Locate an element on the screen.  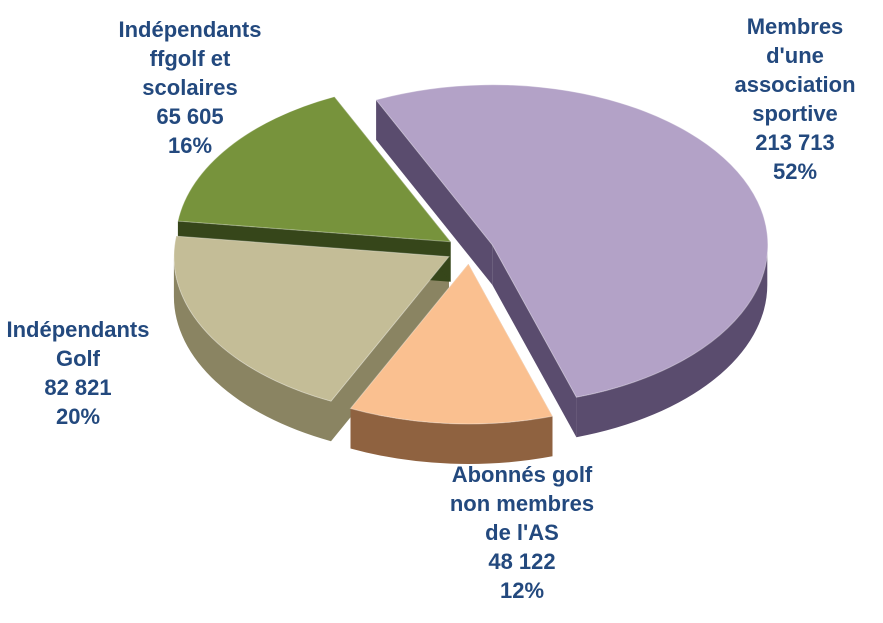
category-label: Indépendants ffgolf et scolaires is located at coordinates (190, 58).